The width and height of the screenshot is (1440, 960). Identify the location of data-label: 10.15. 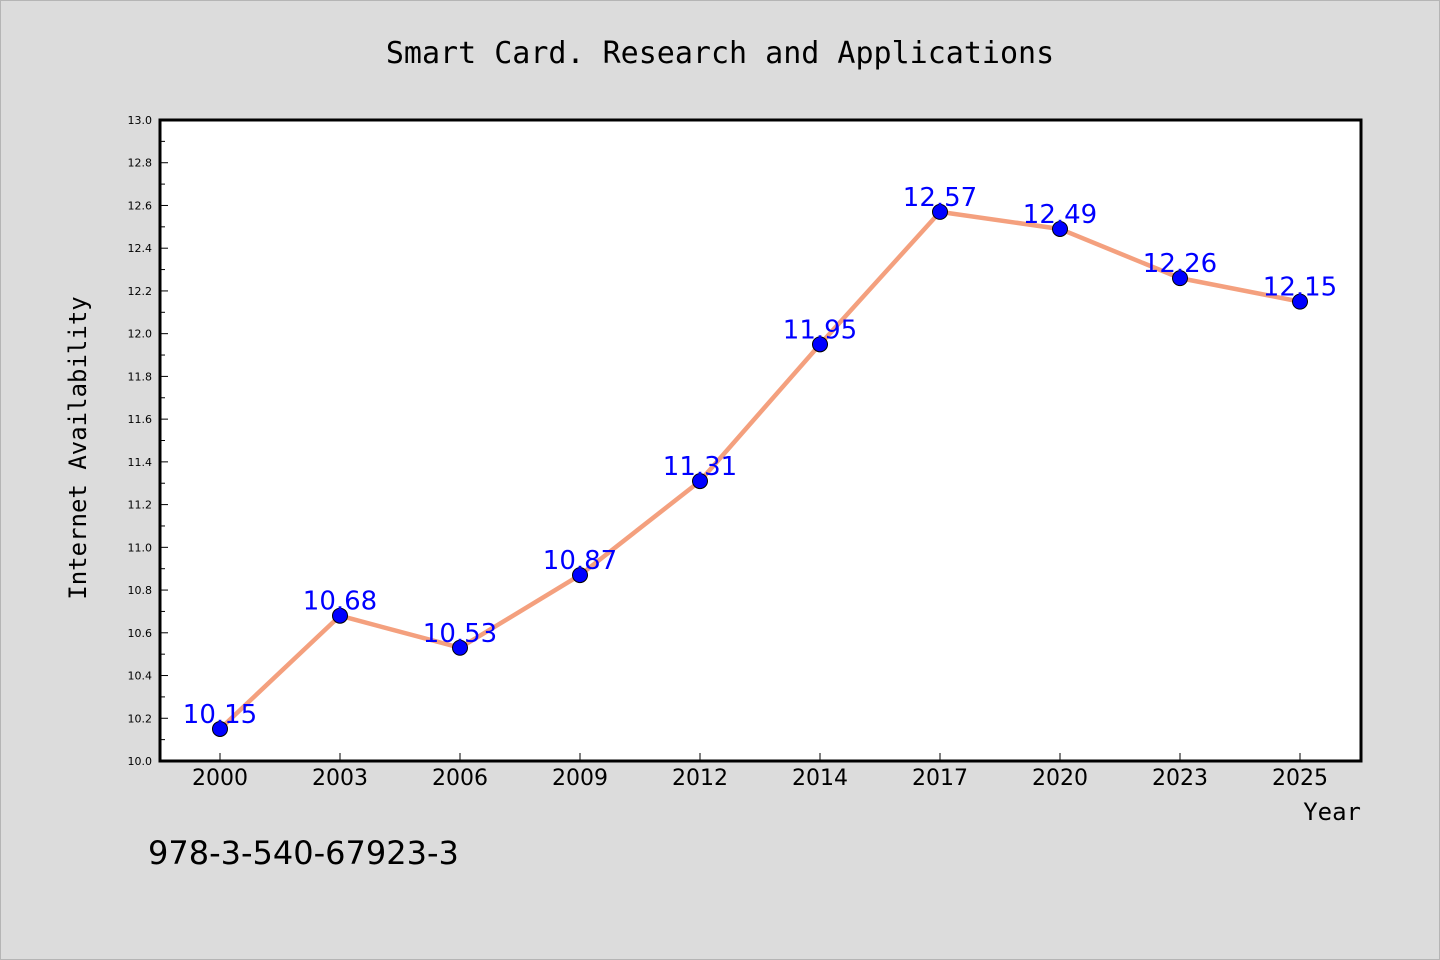
(220, 715).